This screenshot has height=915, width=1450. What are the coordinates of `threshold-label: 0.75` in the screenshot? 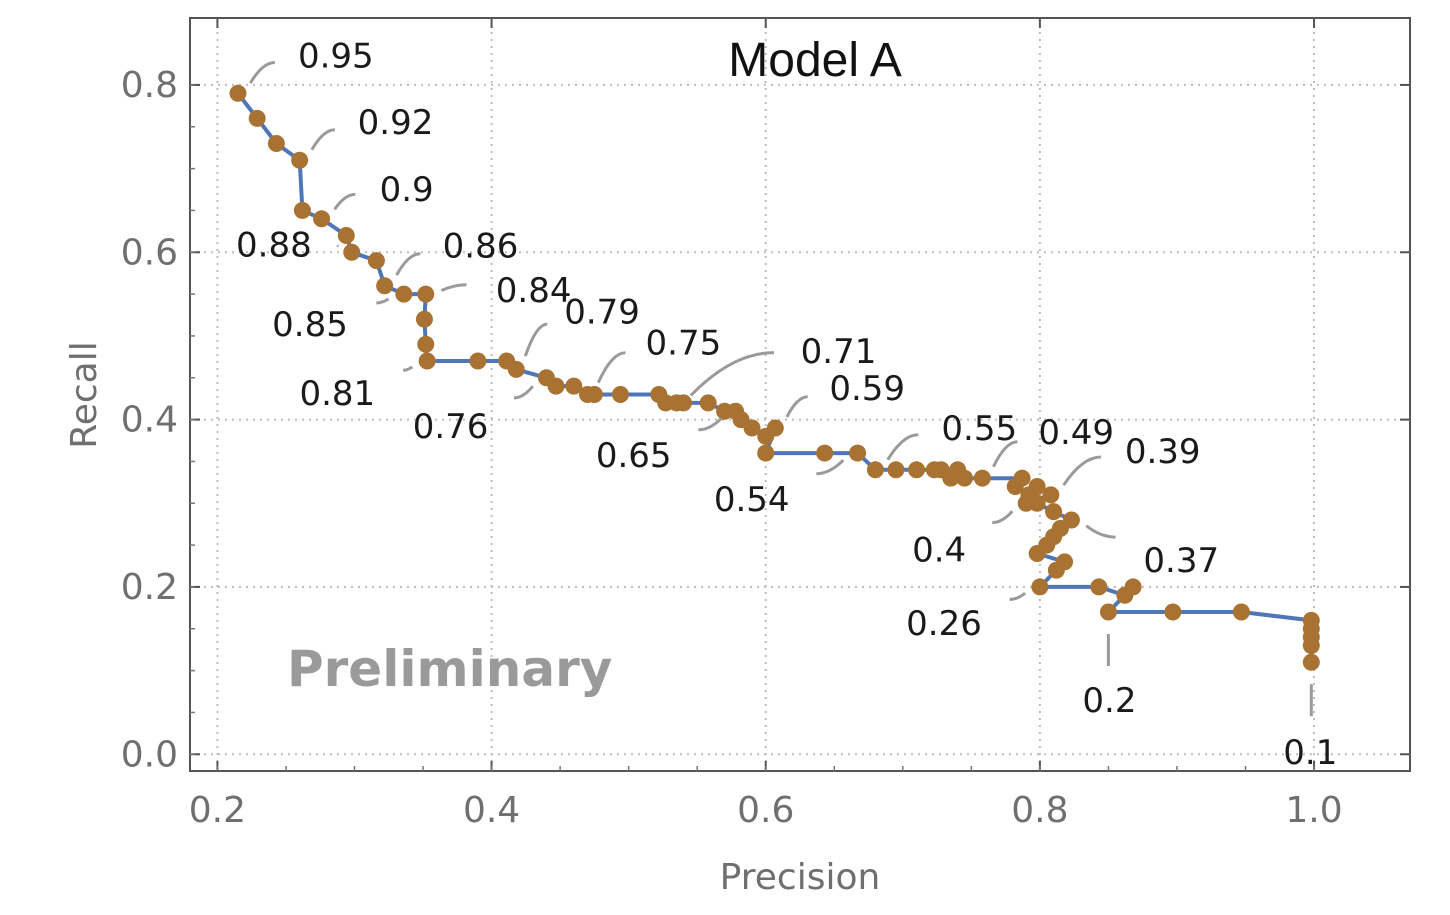 It's located at (684, 344).